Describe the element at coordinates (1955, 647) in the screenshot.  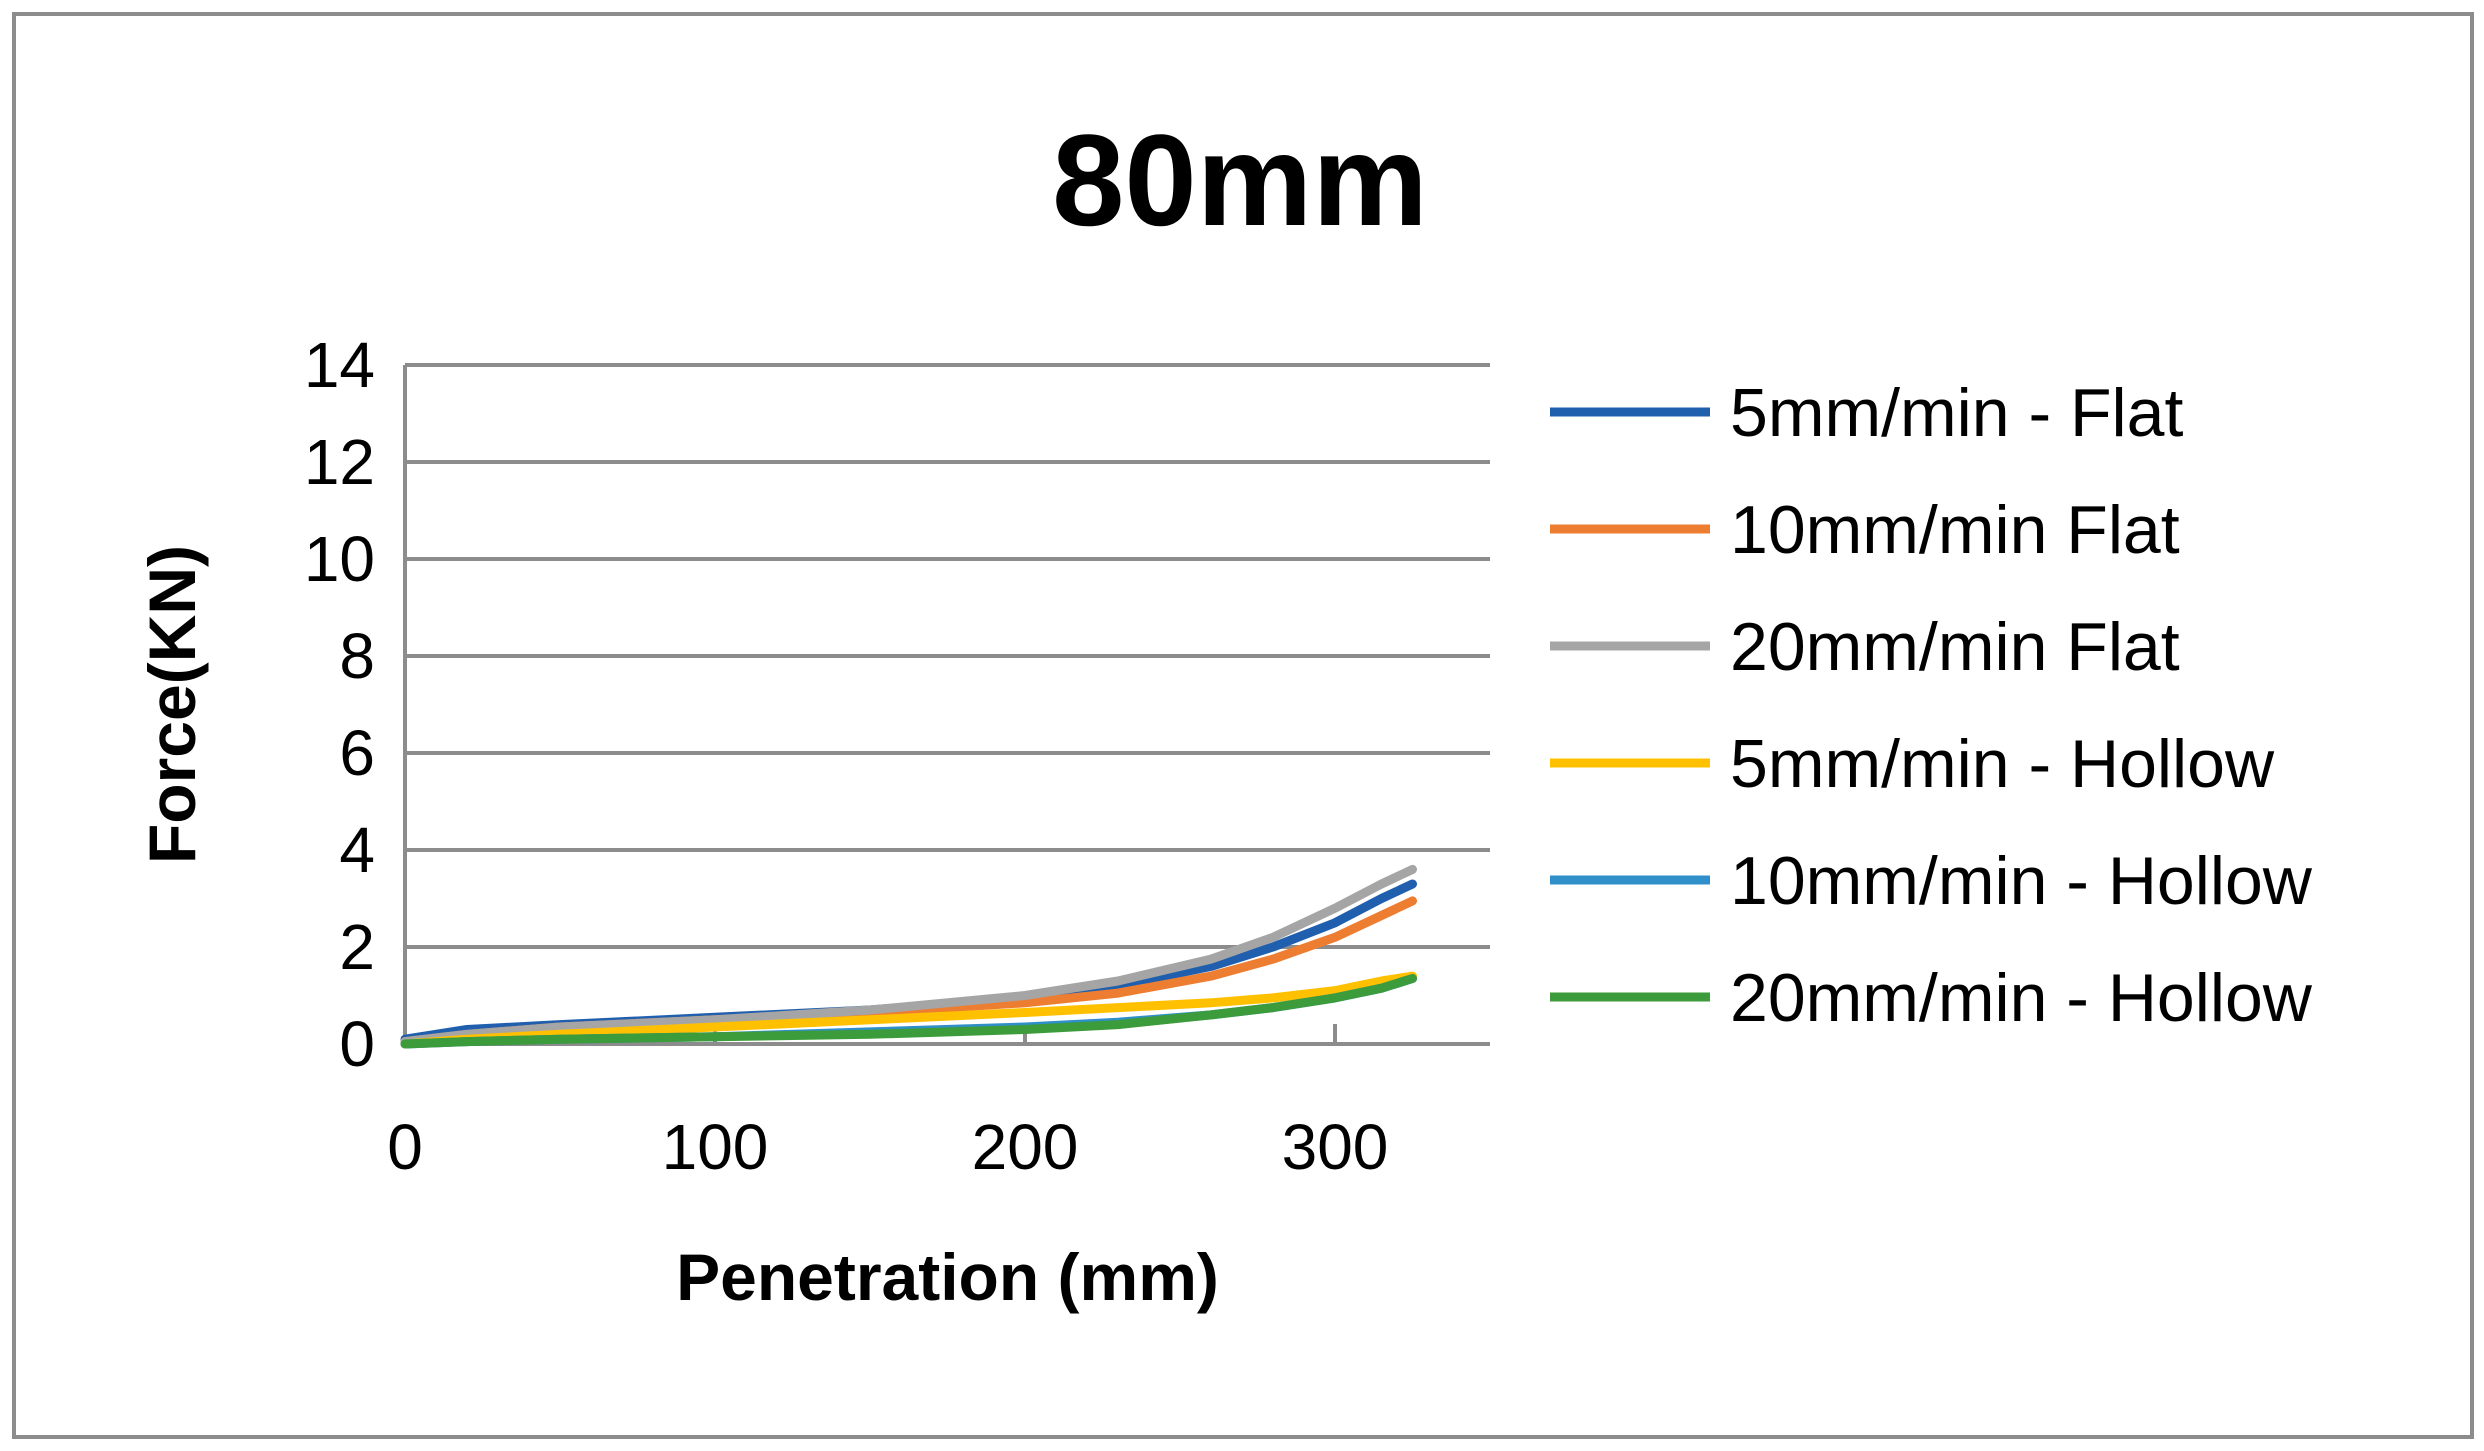
I see `legend-label-2: 20mm/min Flat` at that location.